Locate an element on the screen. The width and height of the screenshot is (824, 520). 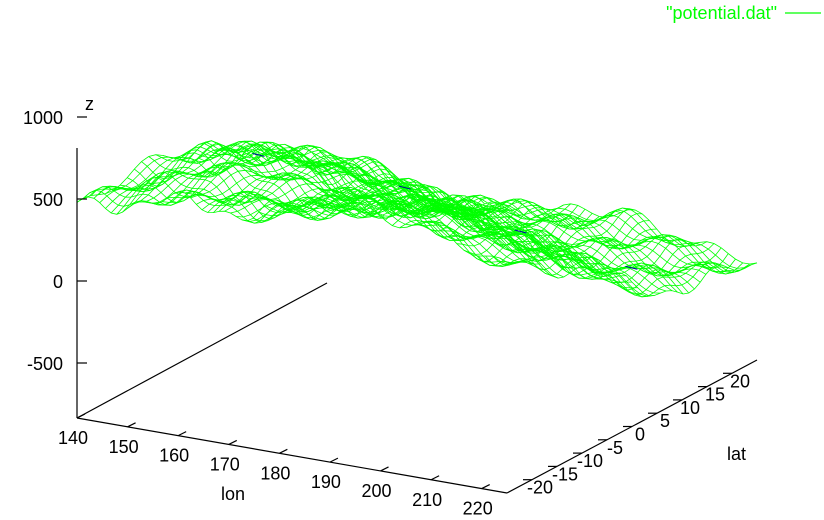
z-tick-label: 0 is located at coordinates (58, 282).